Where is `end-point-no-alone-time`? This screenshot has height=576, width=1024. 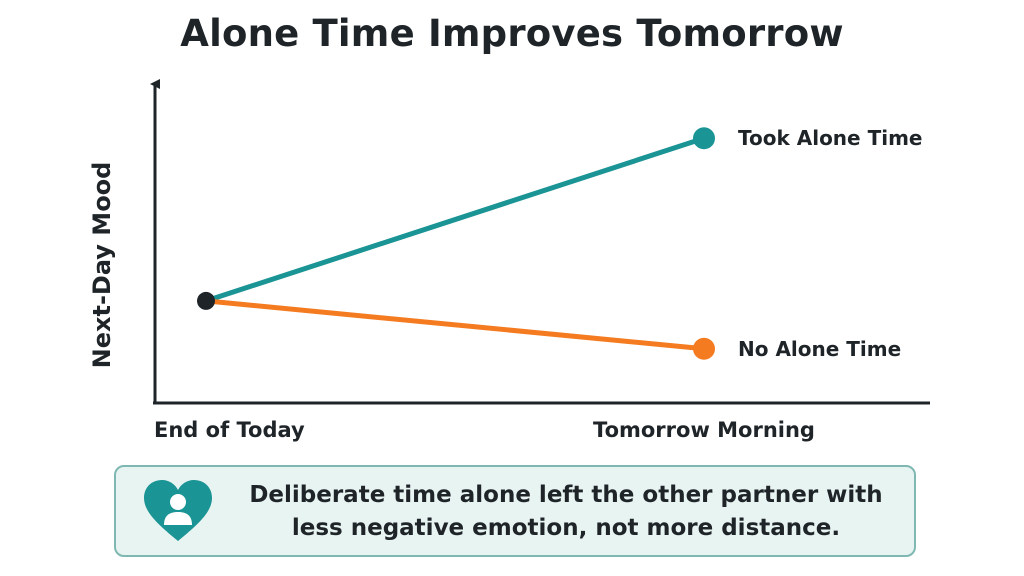
end-point-no-alone-time is located at coordinates (704, 348).